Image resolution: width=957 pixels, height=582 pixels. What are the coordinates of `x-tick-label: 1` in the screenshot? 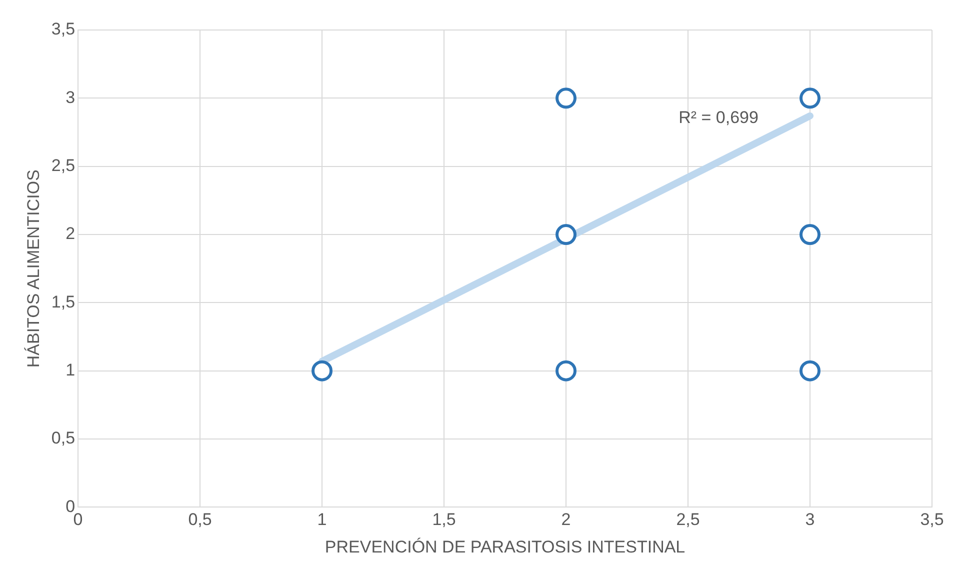 It's located at (322, 520).